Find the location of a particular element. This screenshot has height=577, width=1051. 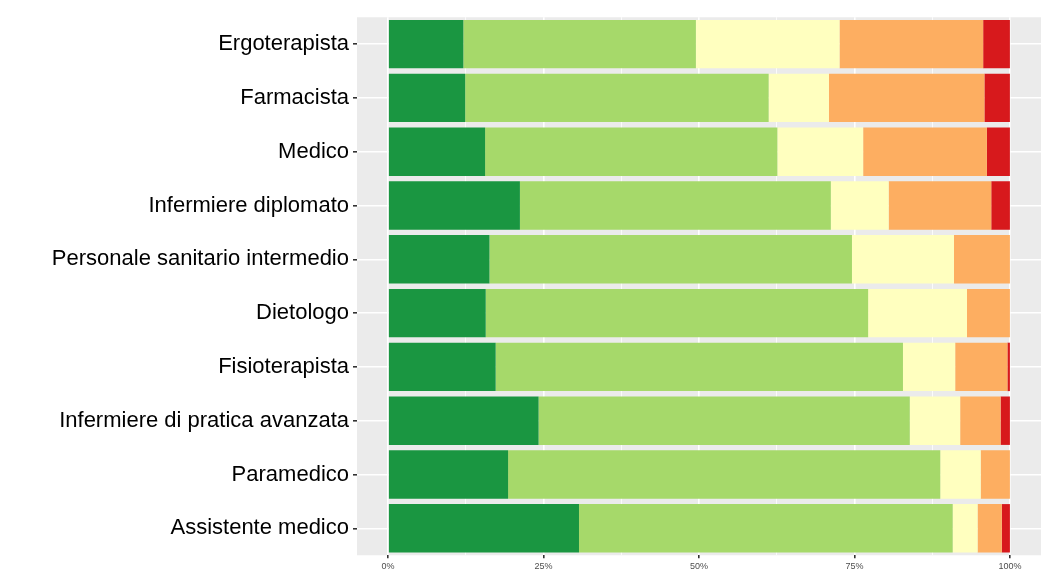

x-tick-label: 75% is located at coordinates (854, 566).